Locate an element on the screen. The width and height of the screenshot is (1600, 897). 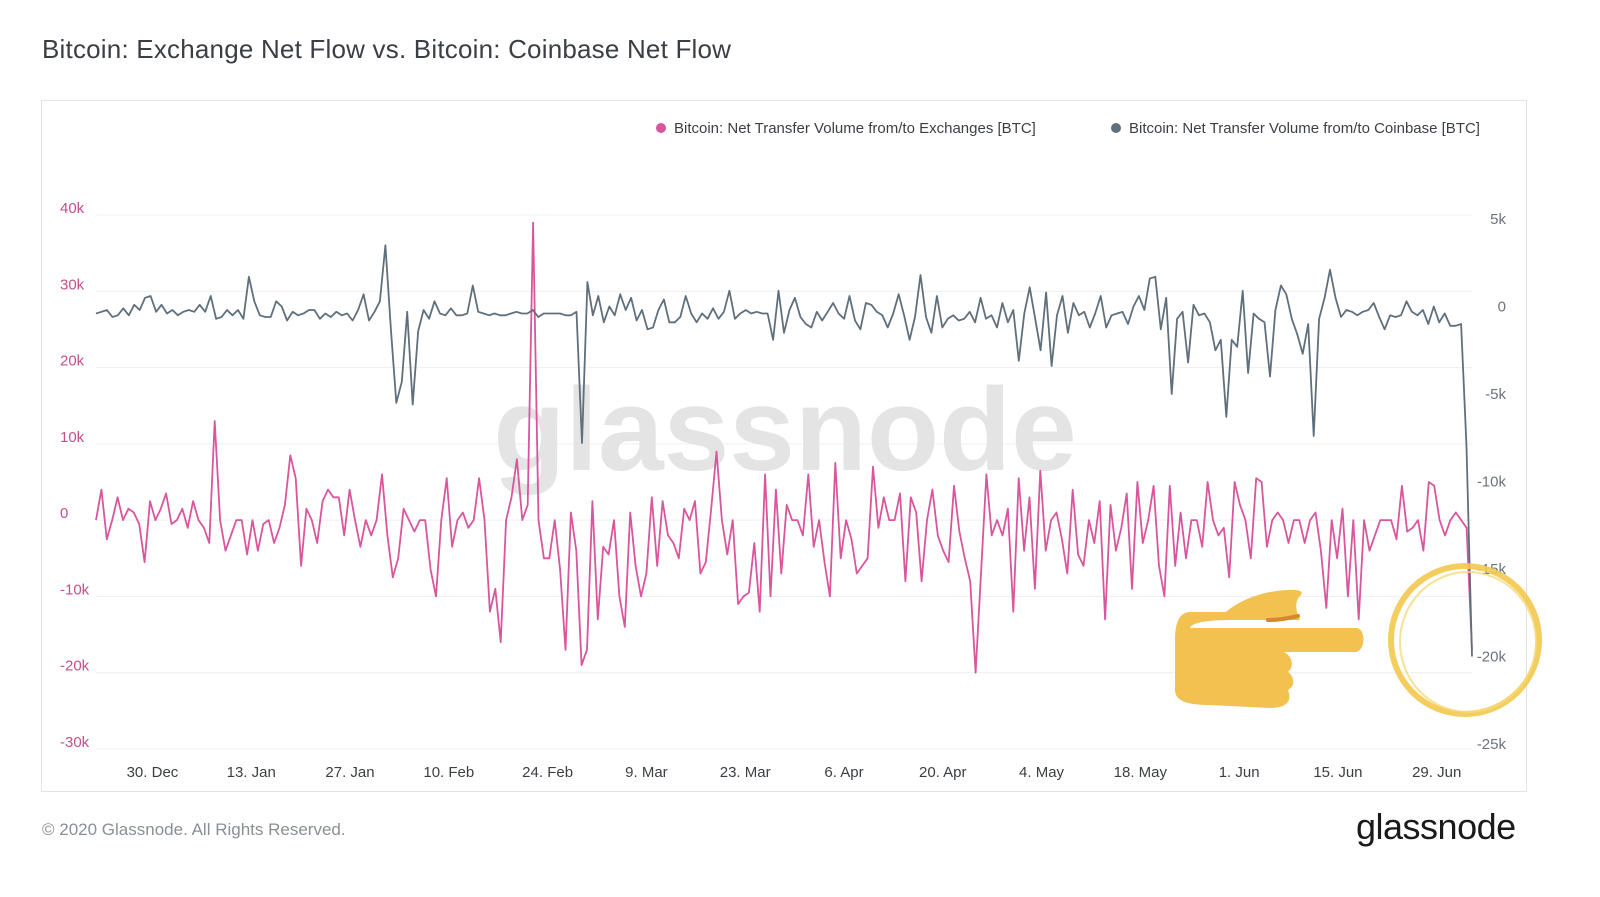
copyright-footer: © 2020 Glassnode. All Rights Reserved. is located at coordinates (194, 829).